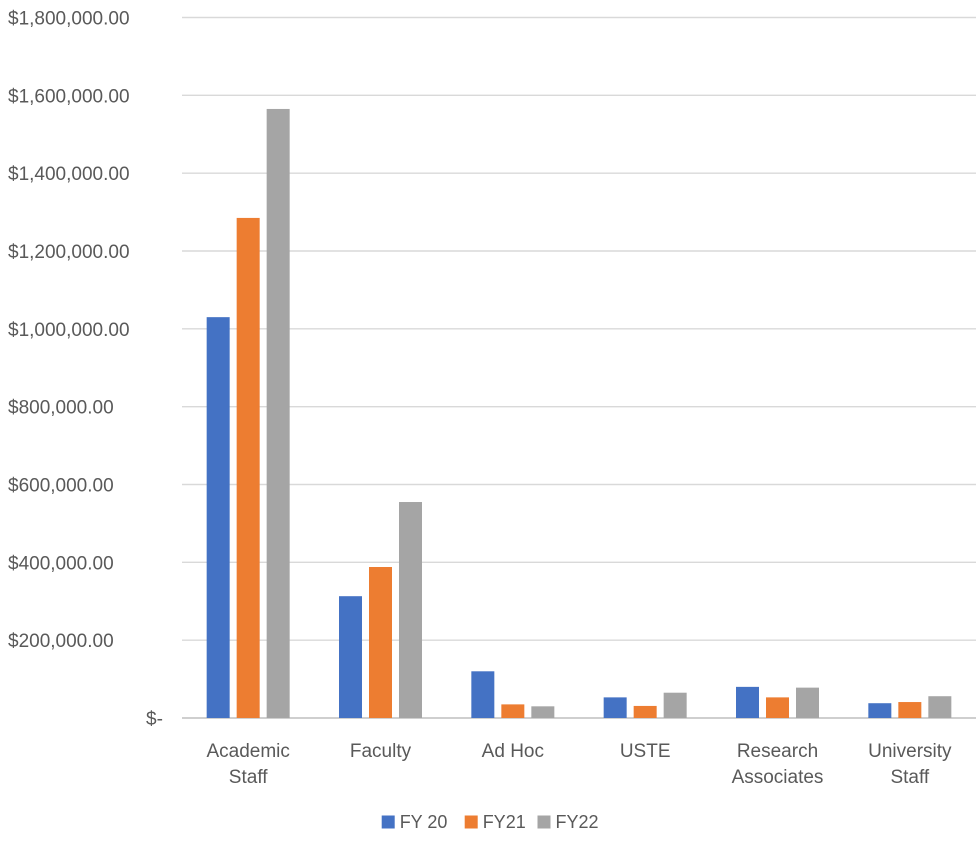  Describe the element at coordinates (424, 822) in the screenshot. I see `legend-label: FY 20` at that location.